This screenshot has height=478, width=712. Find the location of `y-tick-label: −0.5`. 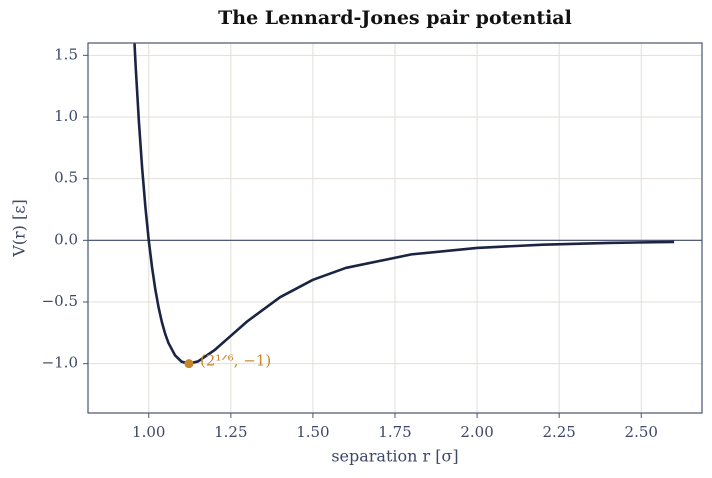

y-tick-label: −0.5 is located at coordinates (60, 301).